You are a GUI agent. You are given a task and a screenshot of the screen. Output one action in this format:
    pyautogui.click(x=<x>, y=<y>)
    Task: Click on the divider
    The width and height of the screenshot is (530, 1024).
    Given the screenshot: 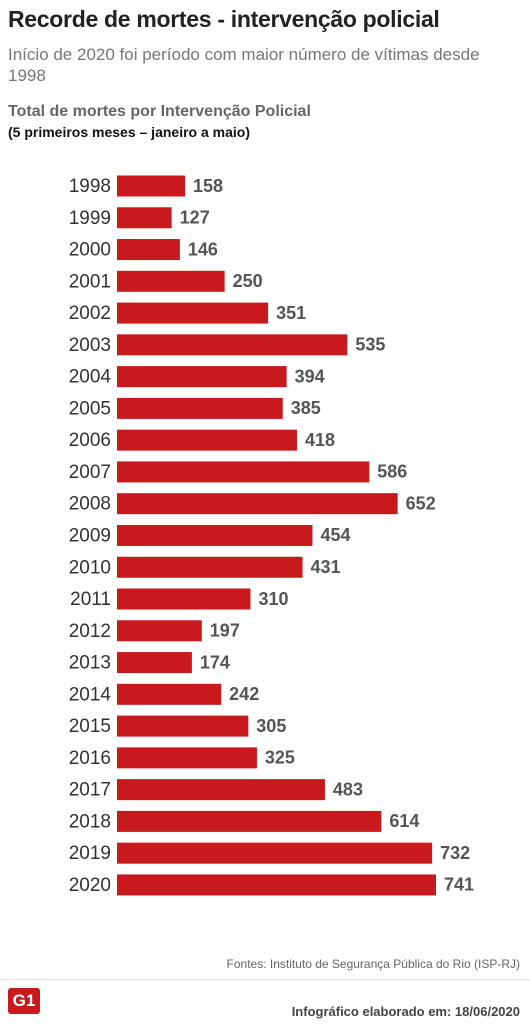 What is the action you would take?
    pyautogui.click(x=265, y=979)
    